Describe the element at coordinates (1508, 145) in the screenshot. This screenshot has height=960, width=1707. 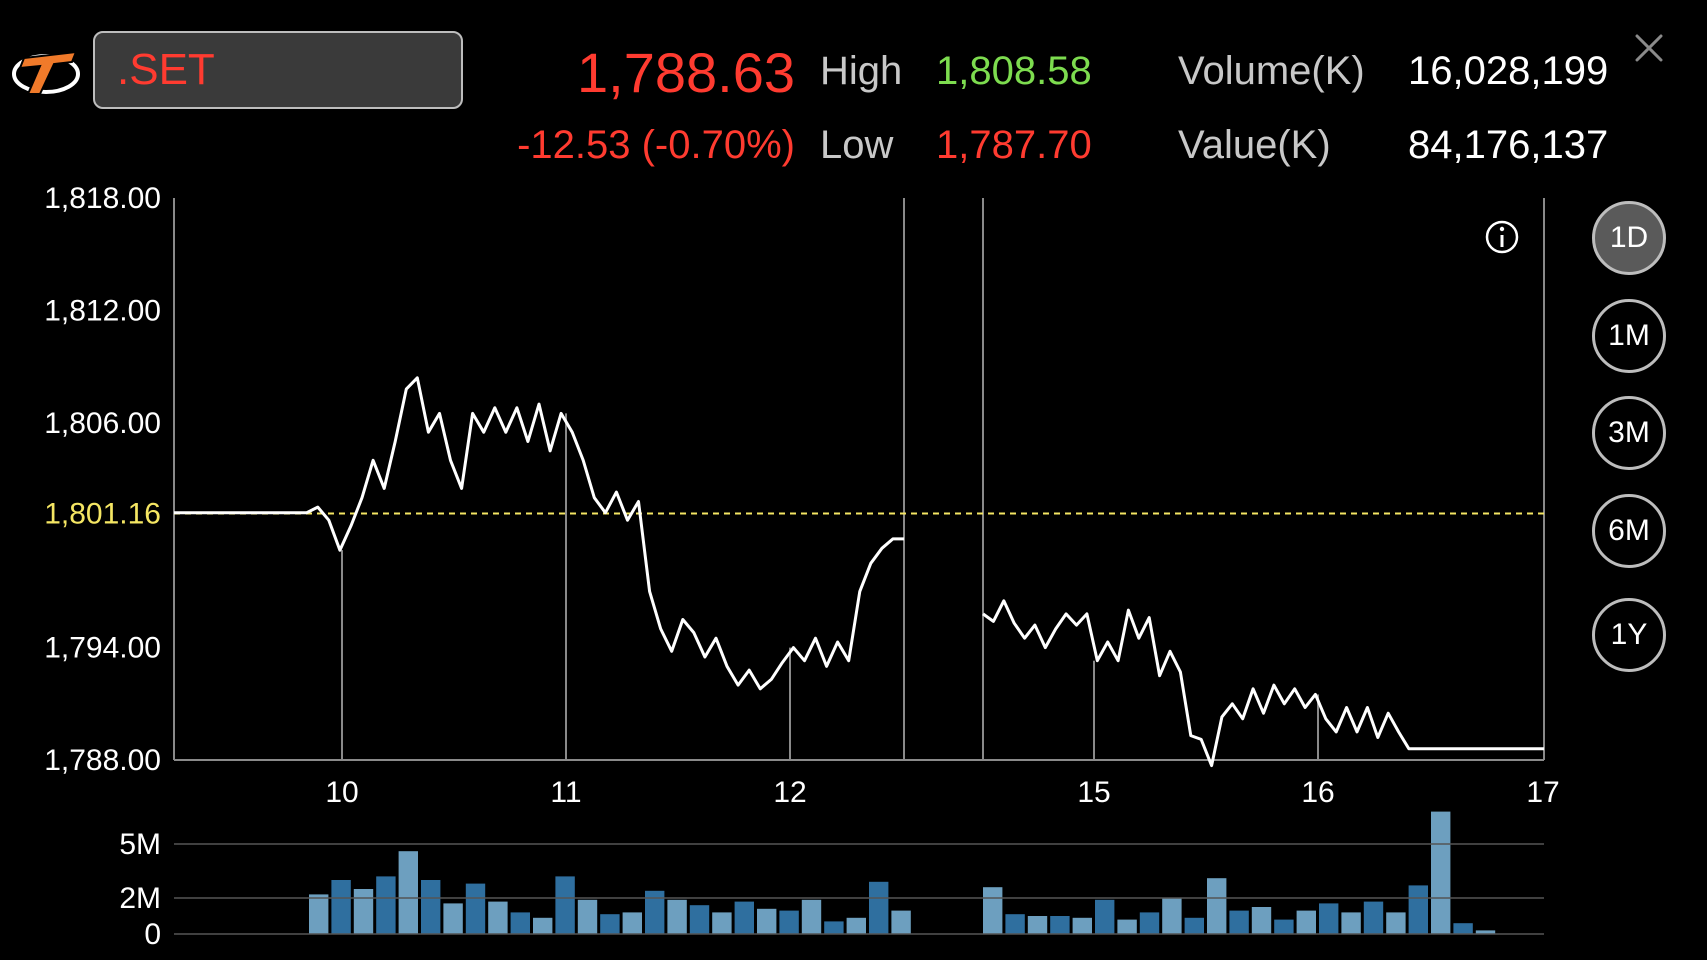
I see `value-value: 84,176,137` at that location.